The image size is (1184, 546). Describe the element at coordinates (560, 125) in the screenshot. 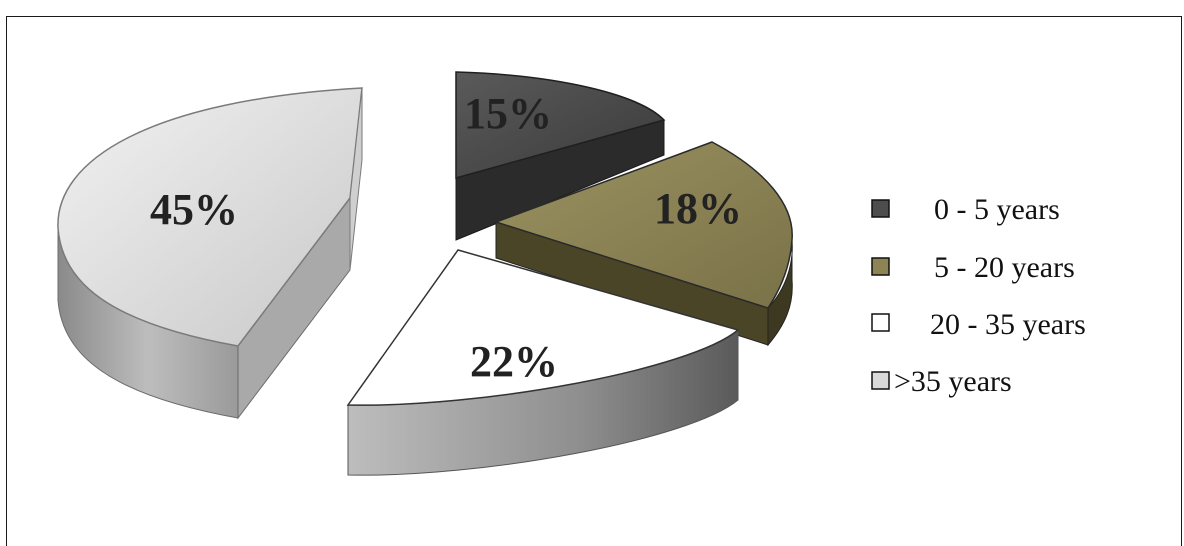

I see `slice-0-5-years-top` at that location.